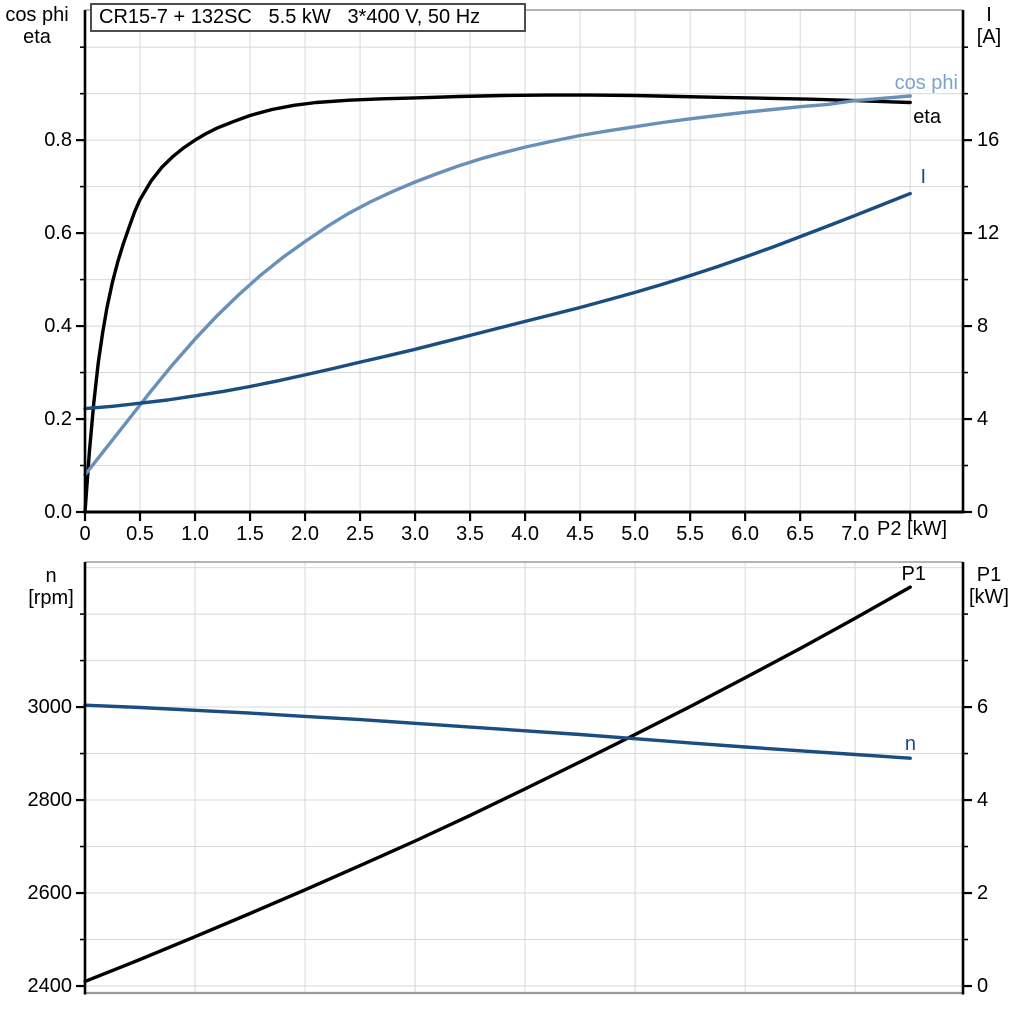 The height and width of the screenshot is (1024, 1024). Describe the element at coordinates (989, 37) in the screenshot. I see `axis-title-current-unit: [A]` at that location.